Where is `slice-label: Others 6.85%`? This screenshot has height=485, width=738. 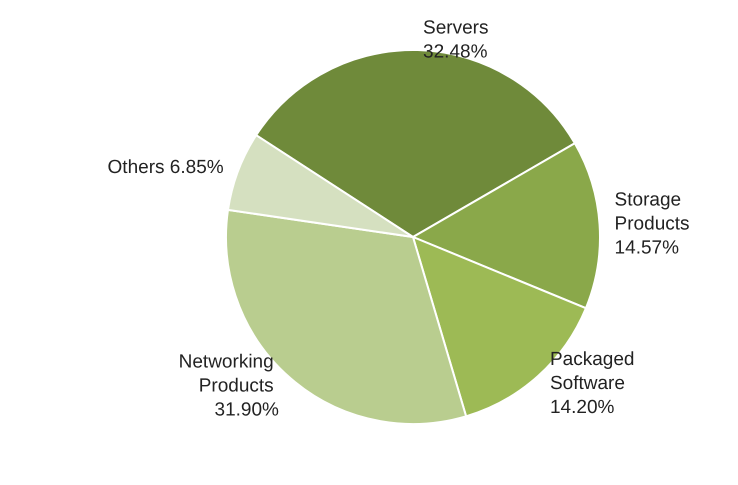
slice-label: Others 6.85% is located at coordinates (166, 167).